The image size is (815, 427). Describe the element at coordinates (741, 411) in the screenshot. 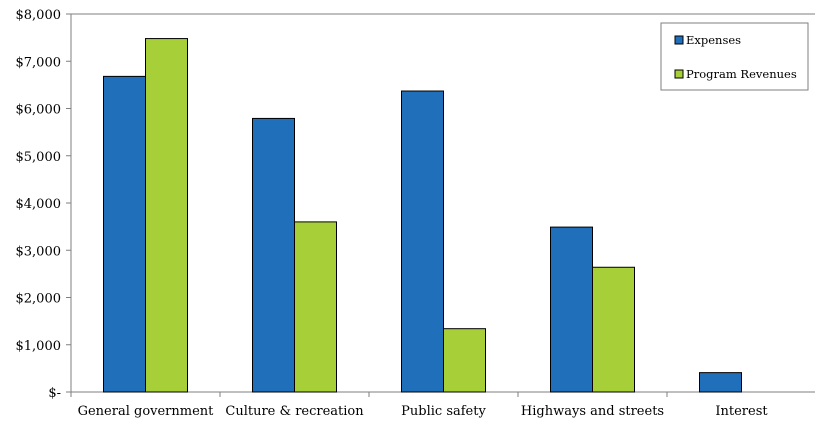

I see `x-tick-label: Interest` at that location.